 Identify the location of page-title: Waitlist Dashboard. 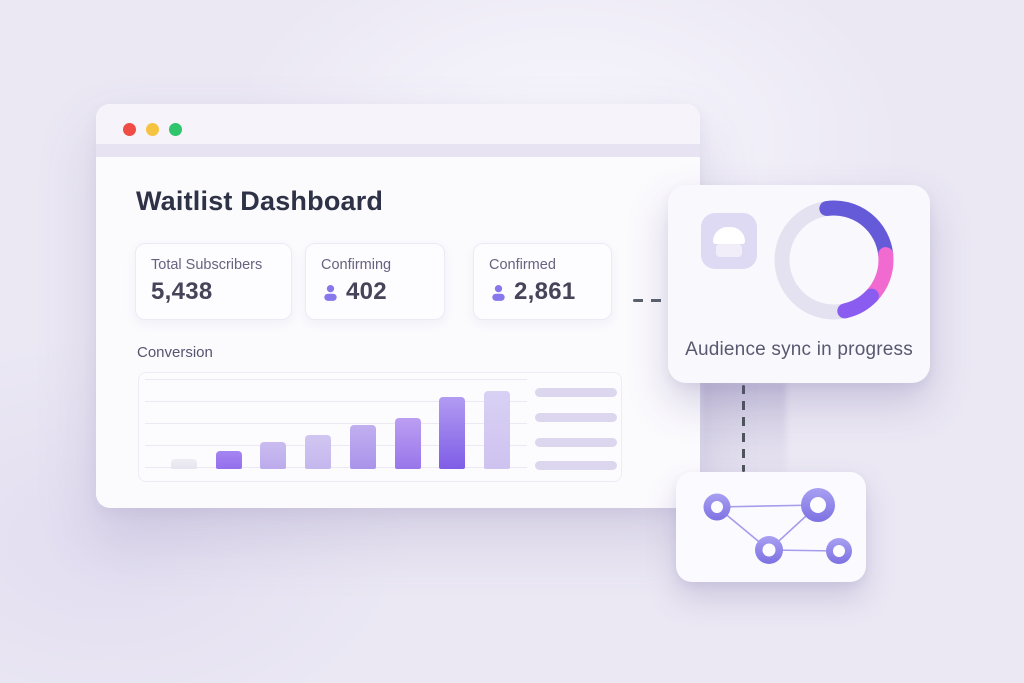
(260, 201).